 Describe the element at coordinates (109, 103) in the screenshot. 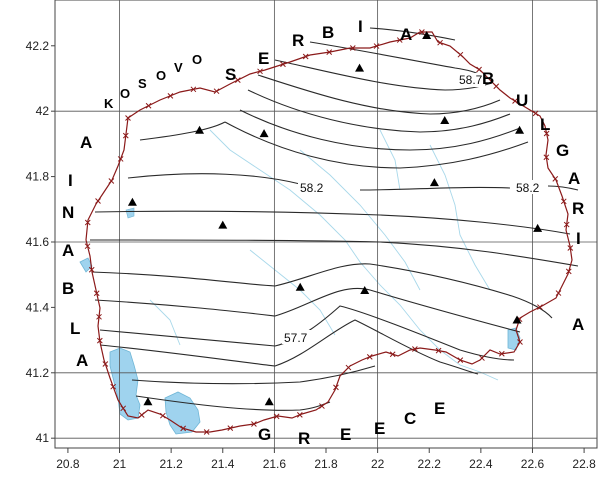

I see `country-letter: K` at that location.